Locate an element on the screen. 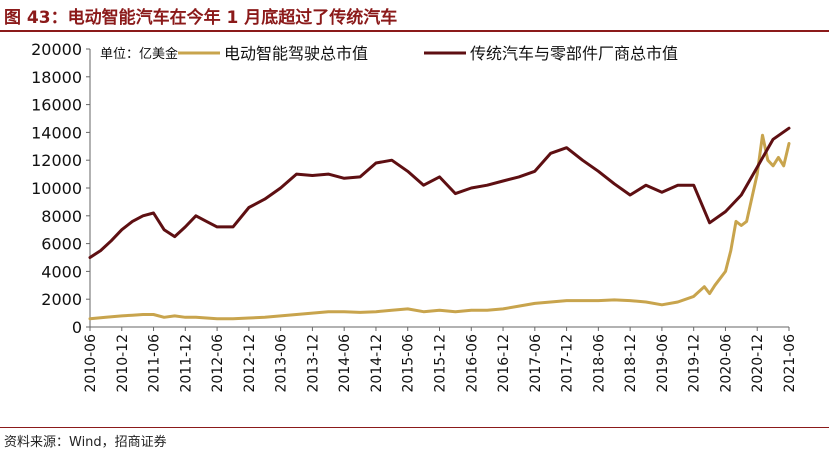 Image resolution: width=829 pixels, height=456 pixels. y-tick-label: 16000 is located at coordinates (56, 105).